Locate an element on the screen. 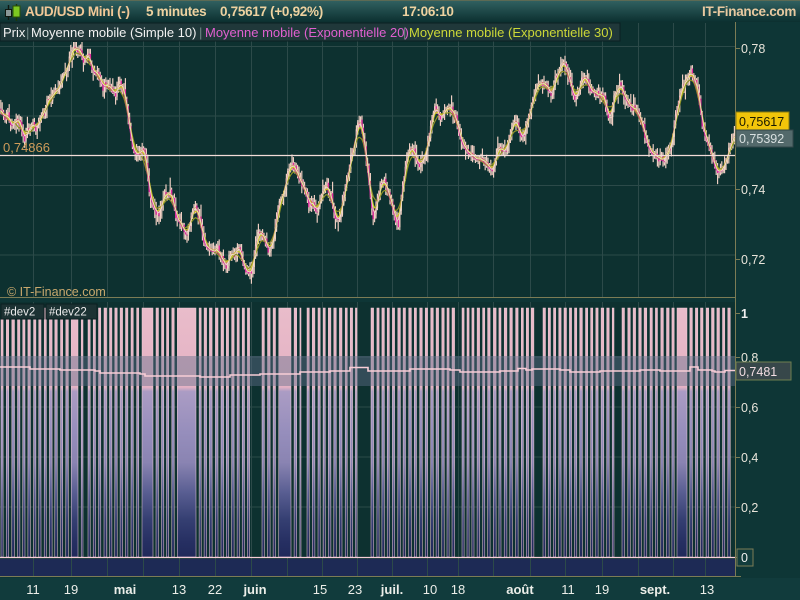 This screenshot has height=600, width=800. svg-text: 0,75617 is located at coordinates (761, 122).